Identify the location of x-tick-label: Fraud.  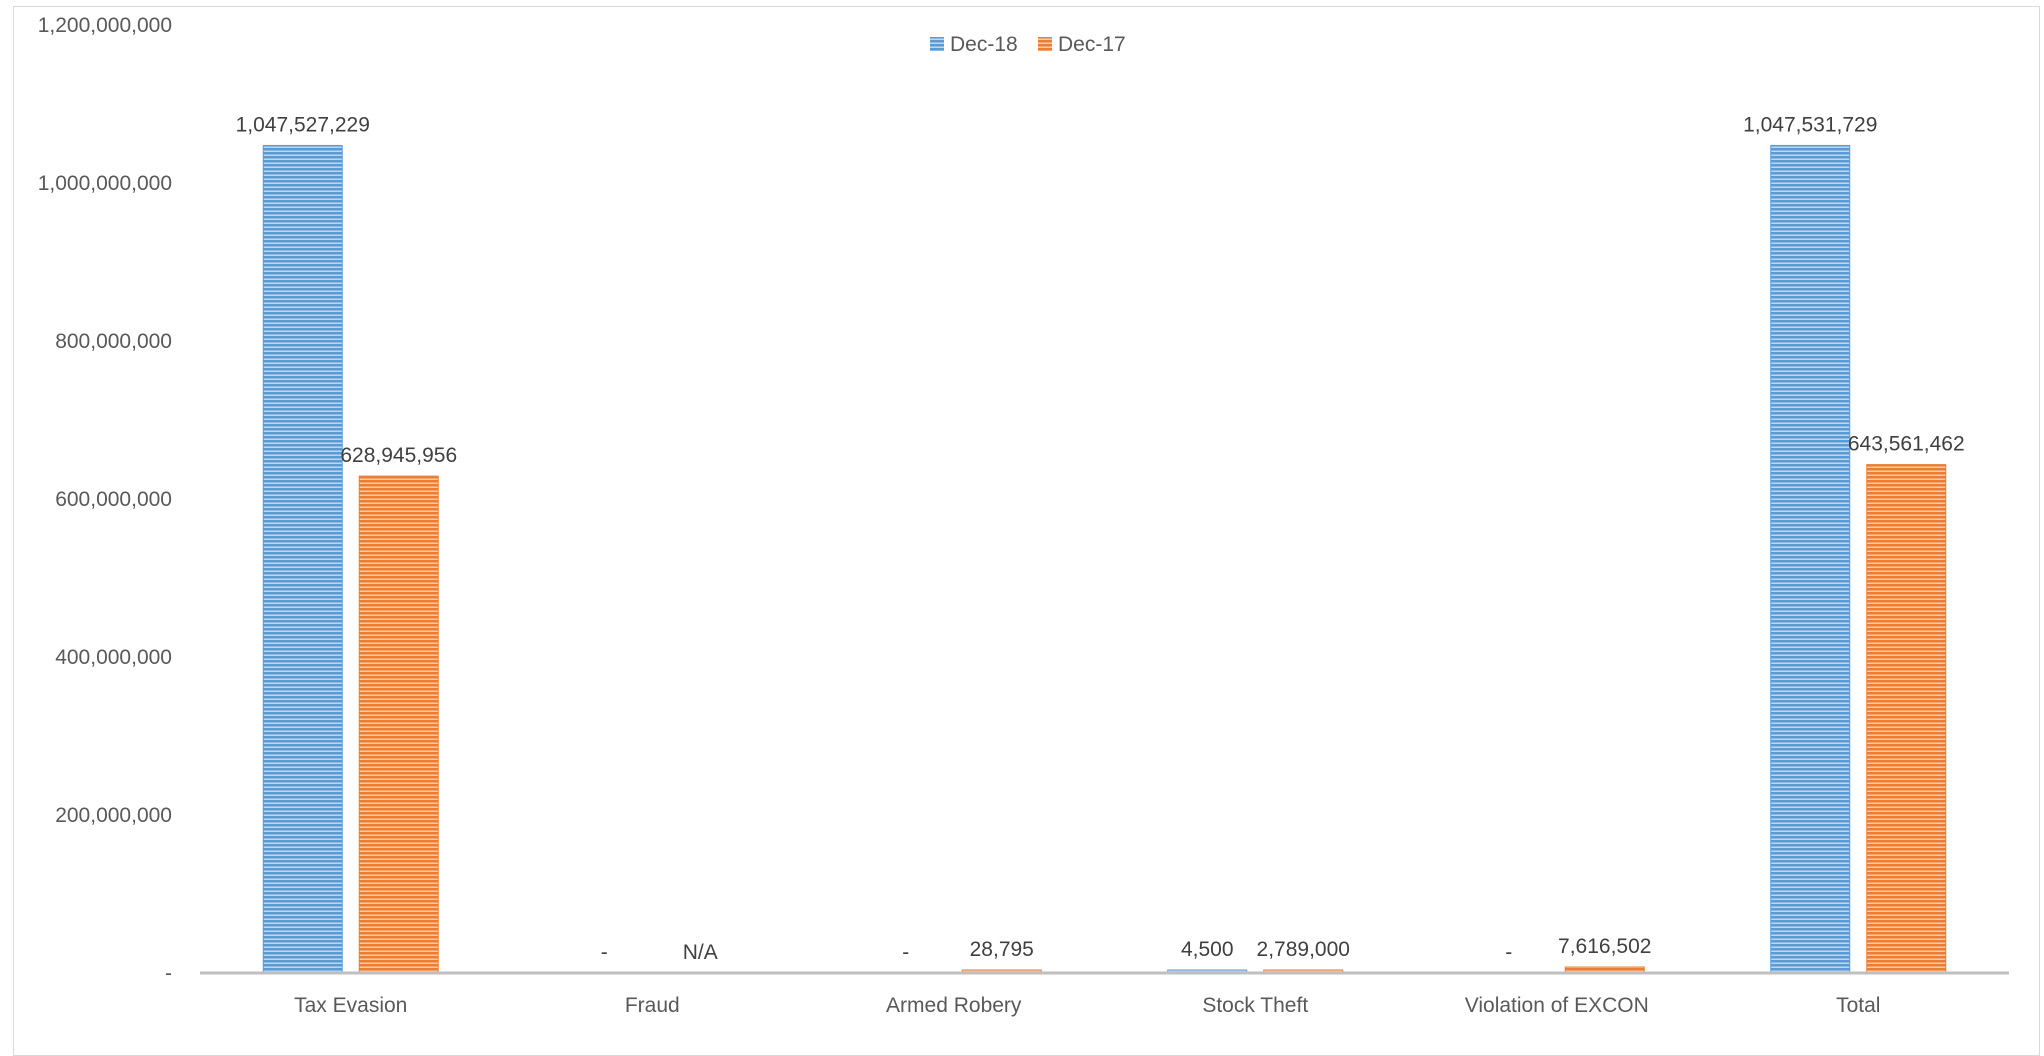
(652, 1005).